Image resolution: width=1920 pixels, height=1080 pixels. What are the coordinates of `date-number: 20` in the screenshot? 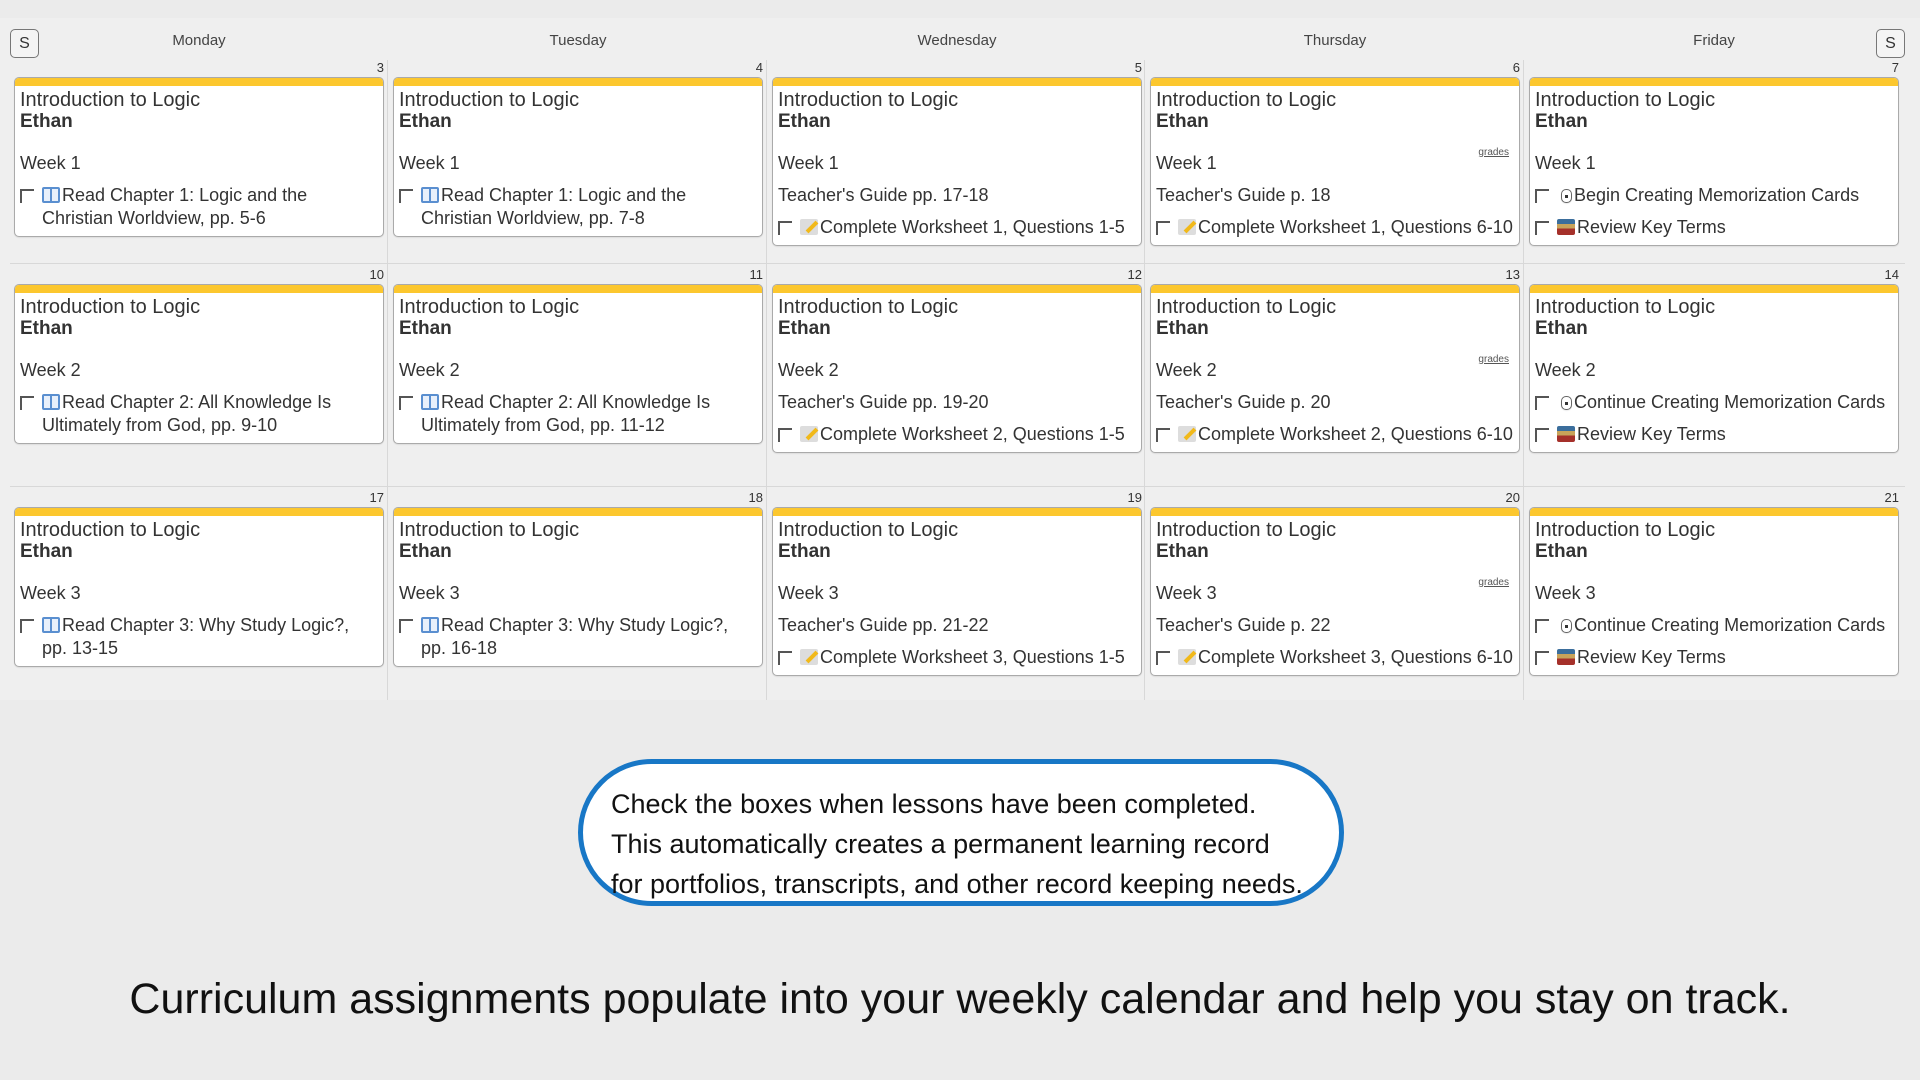 It's located at (1512, 497).